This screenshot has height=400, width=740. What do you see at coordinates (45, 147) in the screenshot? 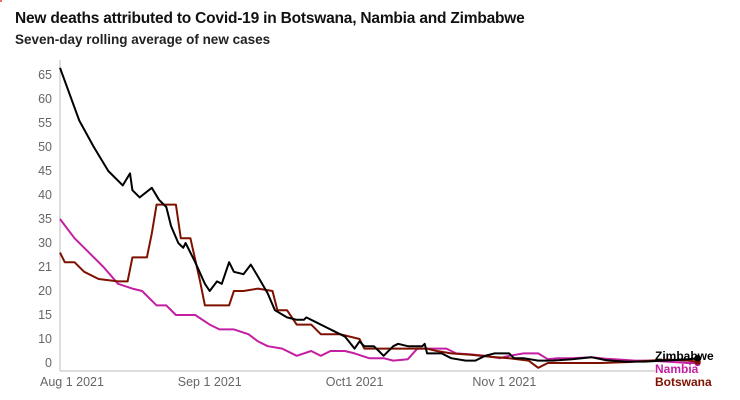
I see `y-tick-label: 50` at bounding box center [45, 147].